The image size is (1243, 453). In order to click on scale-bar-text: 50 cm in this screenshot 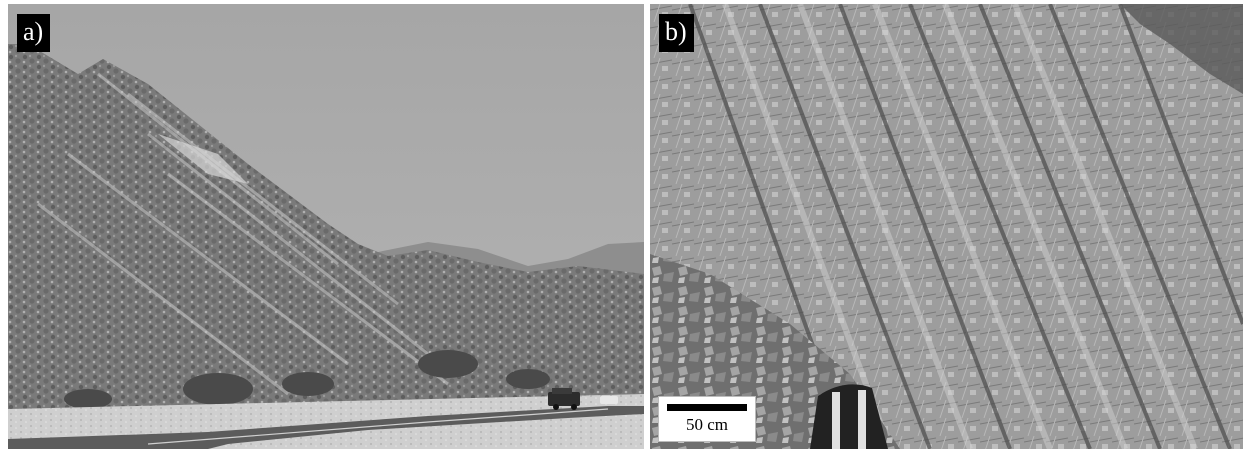, I will do `click(707, 424)`.